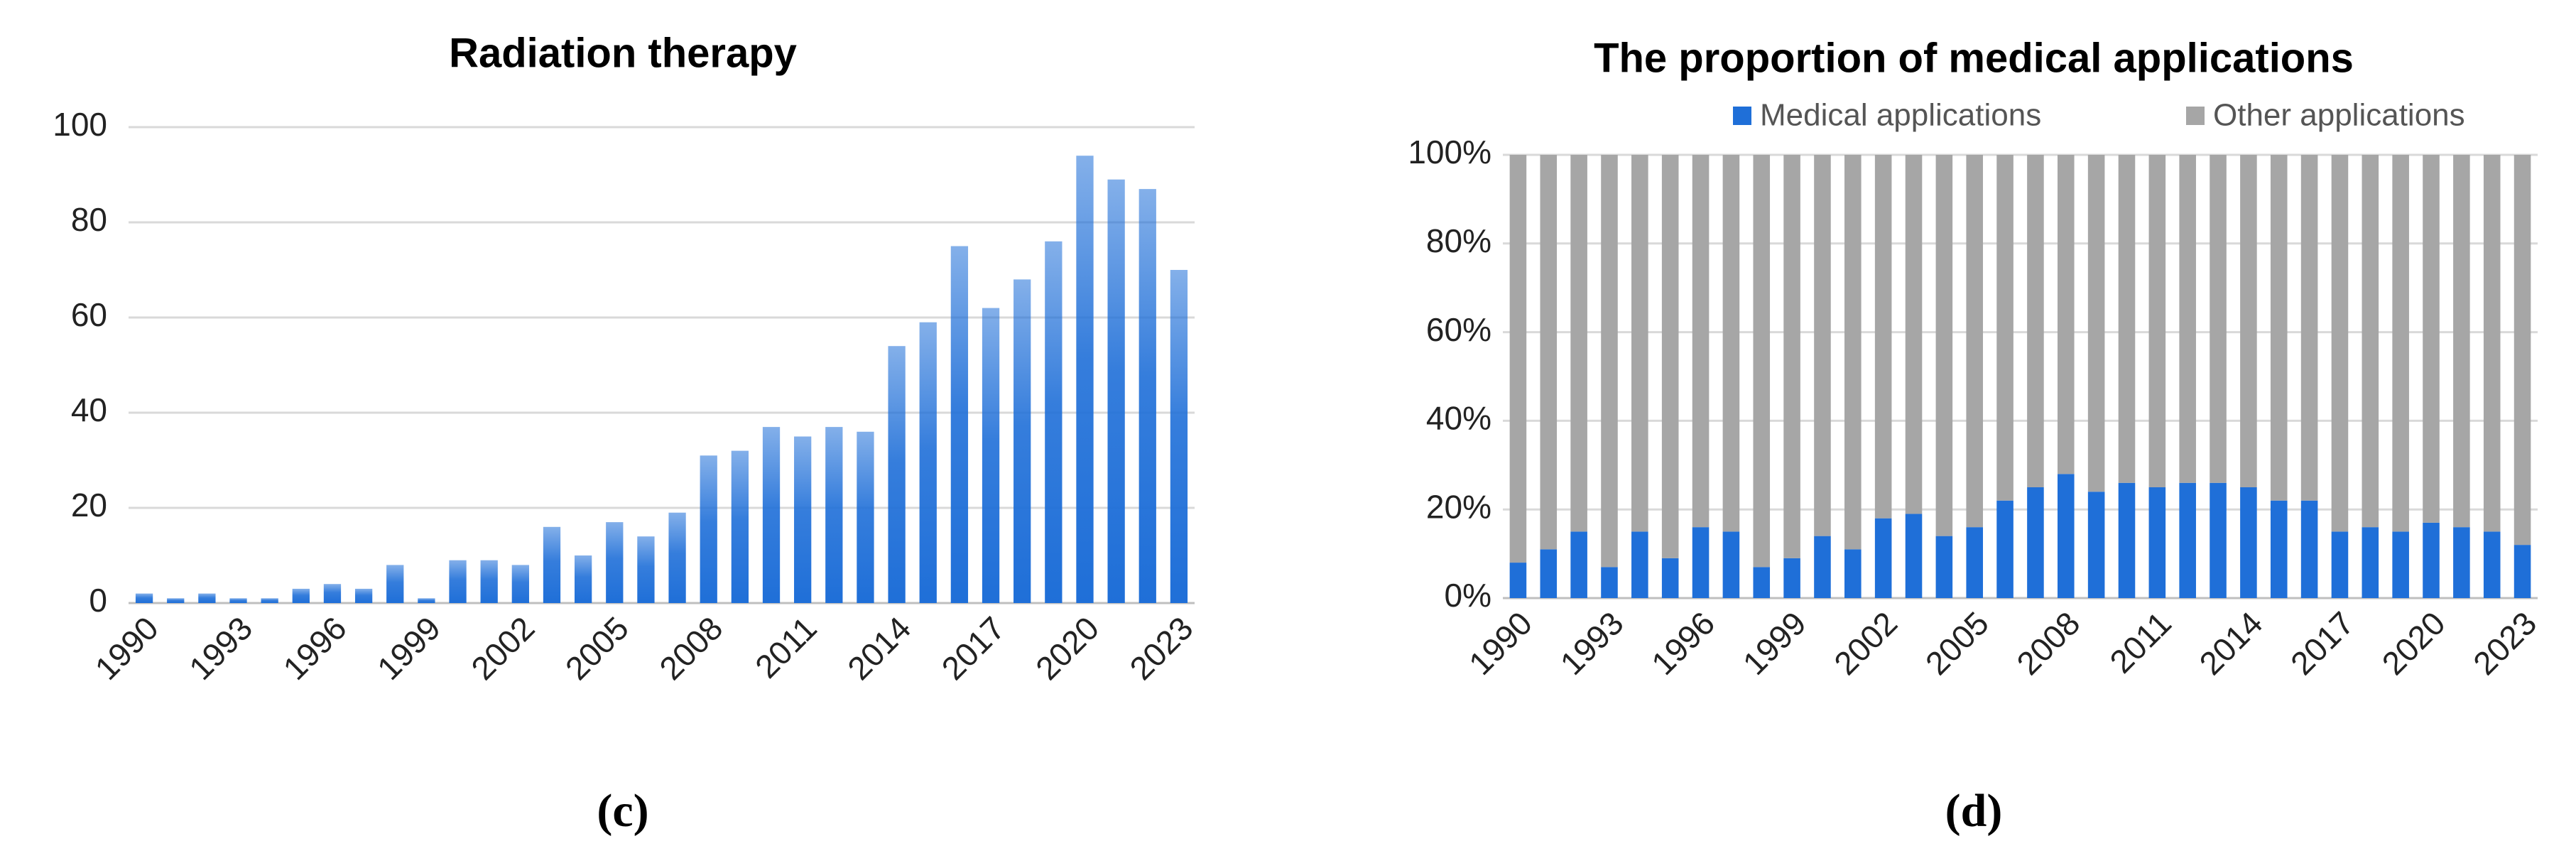 The image size is (2576, 868). What do you see at coordinates (1458, 240) in the screenshot?
I see `y-tick-label: 80%` at bounding box center [1458, 240].